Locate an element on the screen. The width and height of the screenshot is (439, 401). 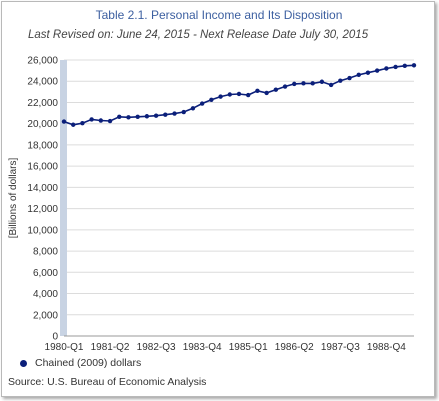
x-tick-label: 1982-Q3 is located at coordinates (156, 347).